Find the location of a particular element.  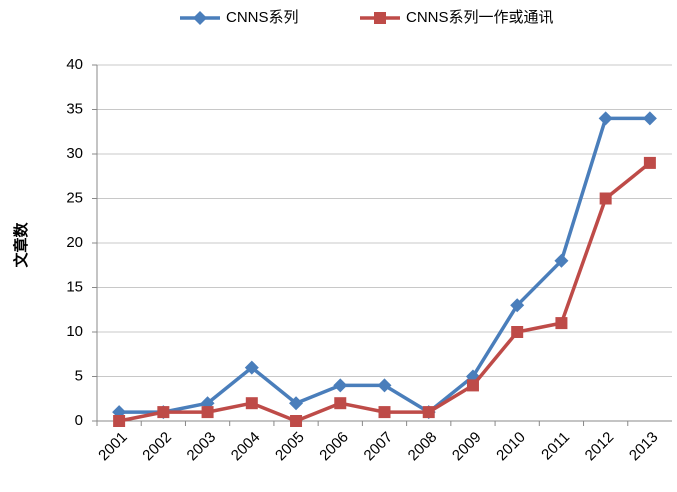

x-tick-label: 2008 is located at coordinates (423, 447).